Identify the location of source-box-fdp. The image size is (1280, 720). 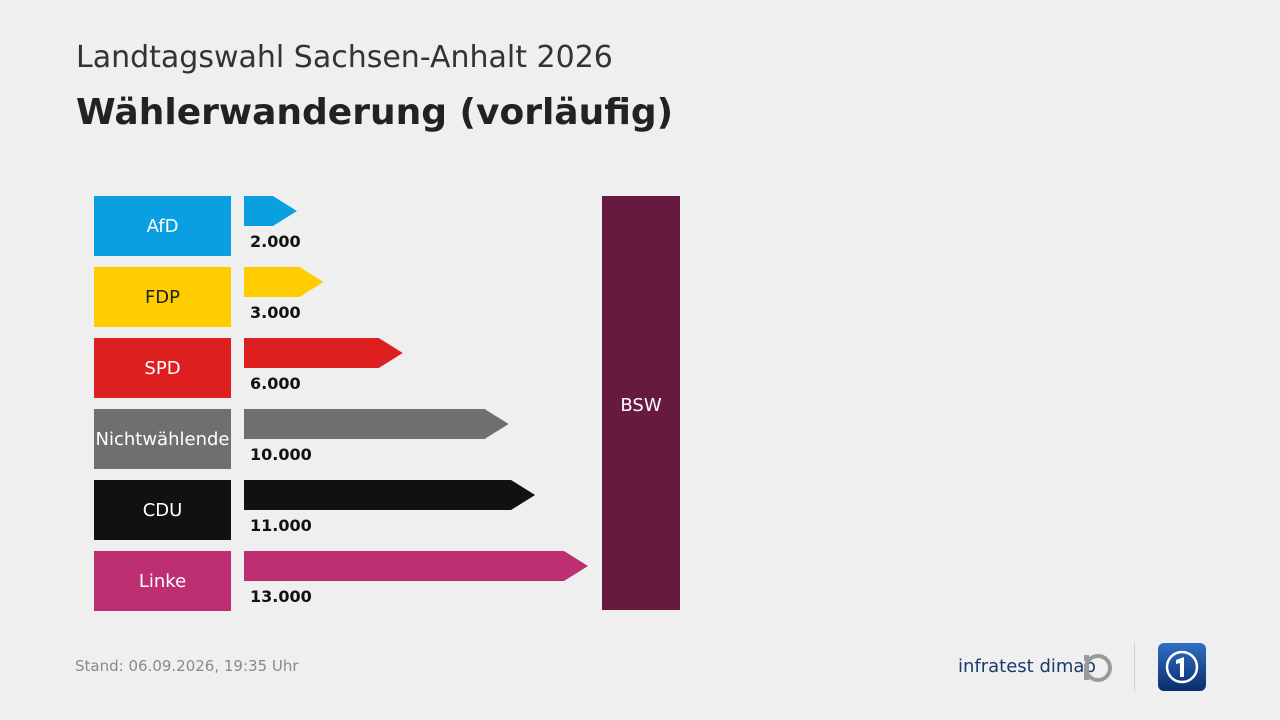
(162, 297).